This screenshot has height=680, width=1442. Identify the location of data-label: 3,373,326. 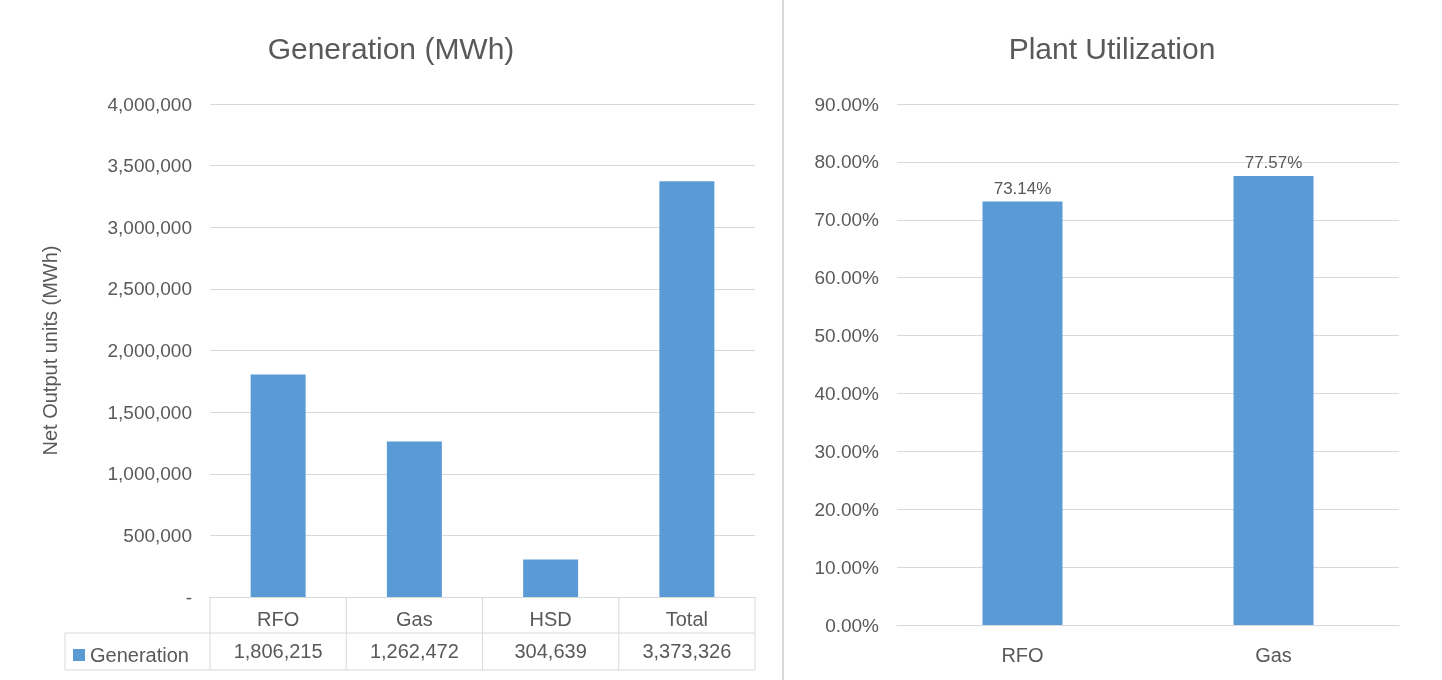
(687, 651).